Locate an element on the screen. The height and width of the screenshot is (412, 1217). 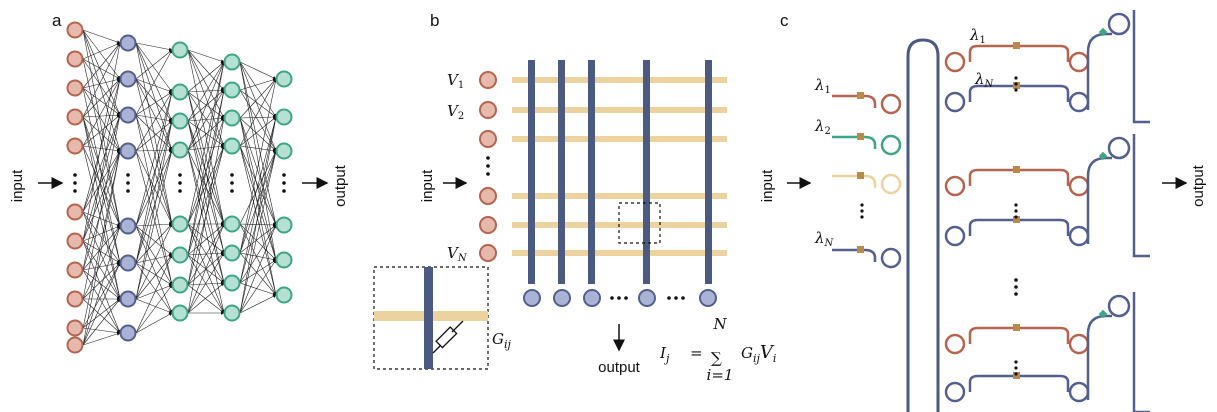
panel-c-output-label: output is located at coordinates (1198, 185).